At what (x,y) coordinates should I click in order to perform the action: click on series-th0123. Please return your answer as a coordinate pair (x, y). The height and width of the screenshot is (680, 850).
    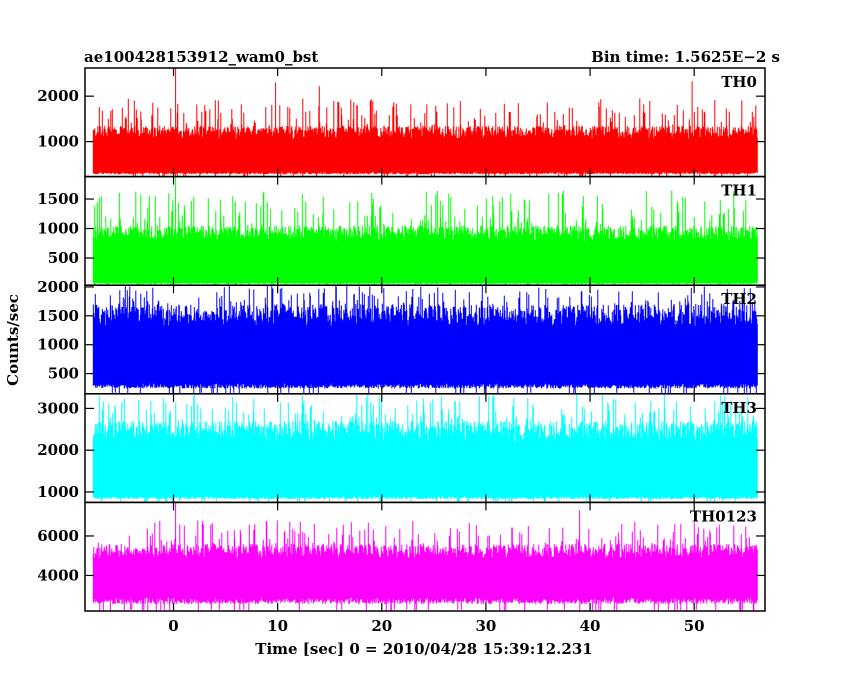
    Looking at the image, I should click on (425, 556).